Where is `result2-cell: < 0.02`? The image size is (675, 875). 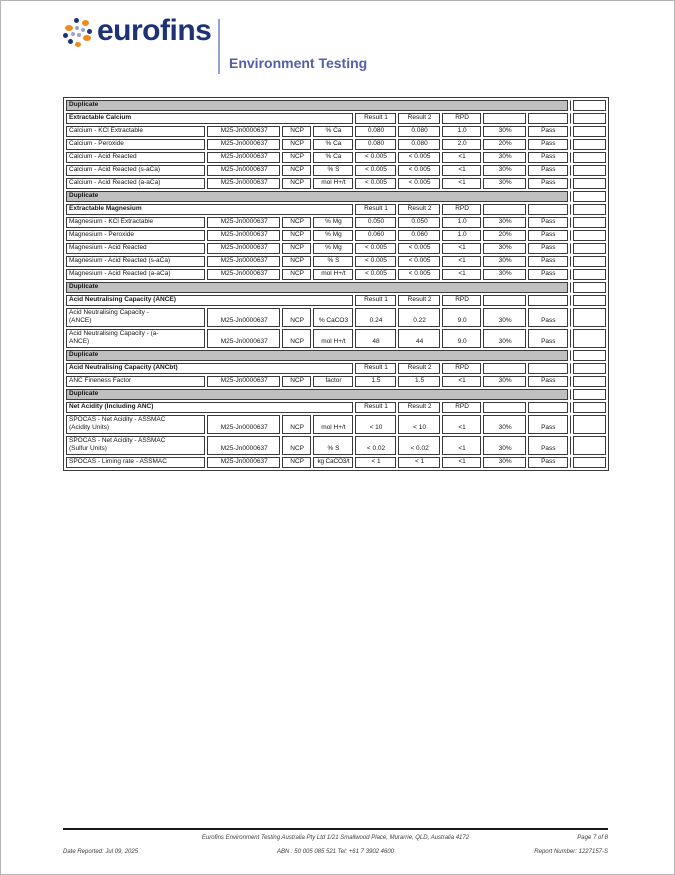
result2-cell: < 0.02 is located at coordinates (419, 445).